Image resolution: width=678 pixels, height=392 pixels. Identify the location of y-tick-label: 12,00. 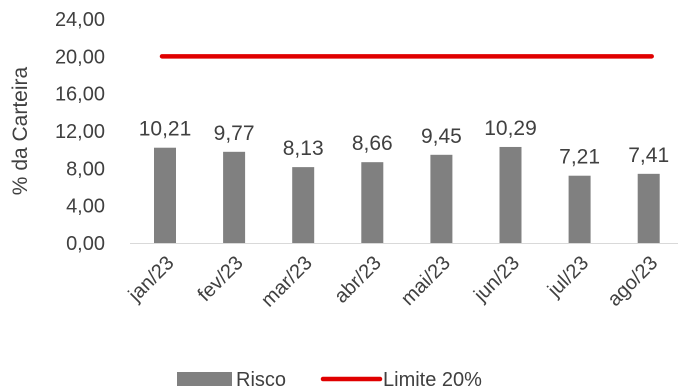
(80, 132).